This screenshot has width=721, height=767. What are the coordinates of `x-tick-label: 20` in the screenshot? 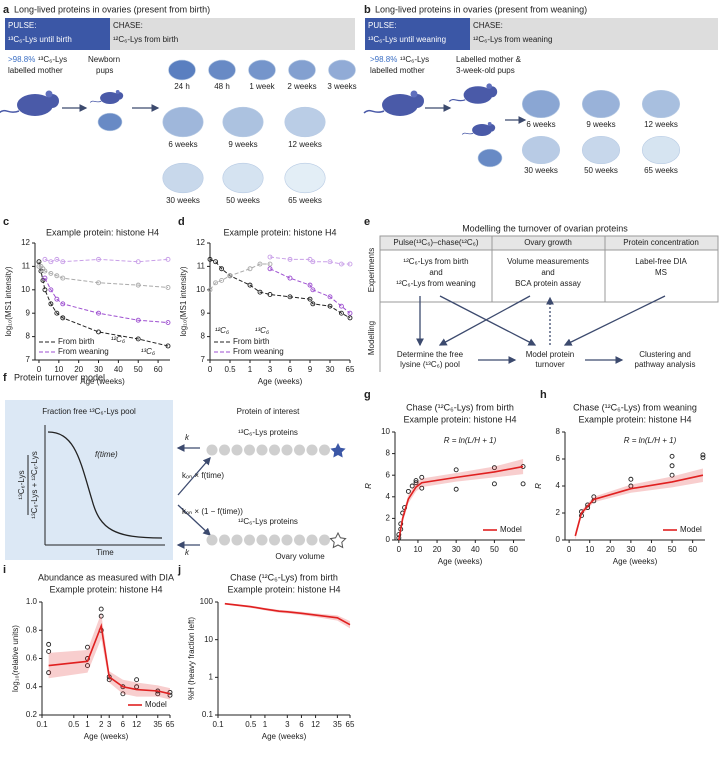 It's located at (78, 369).